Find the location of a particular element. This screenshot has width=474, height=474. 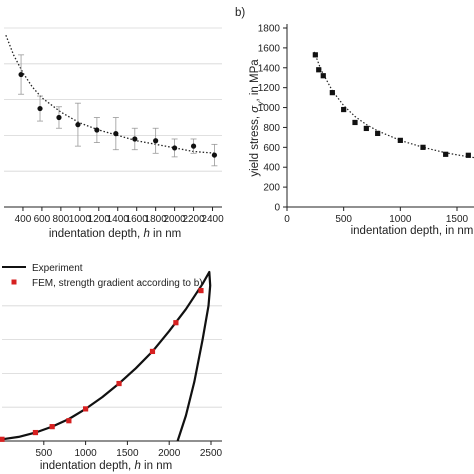

y-tick-label: 400 is located at coordinates (271, 168).